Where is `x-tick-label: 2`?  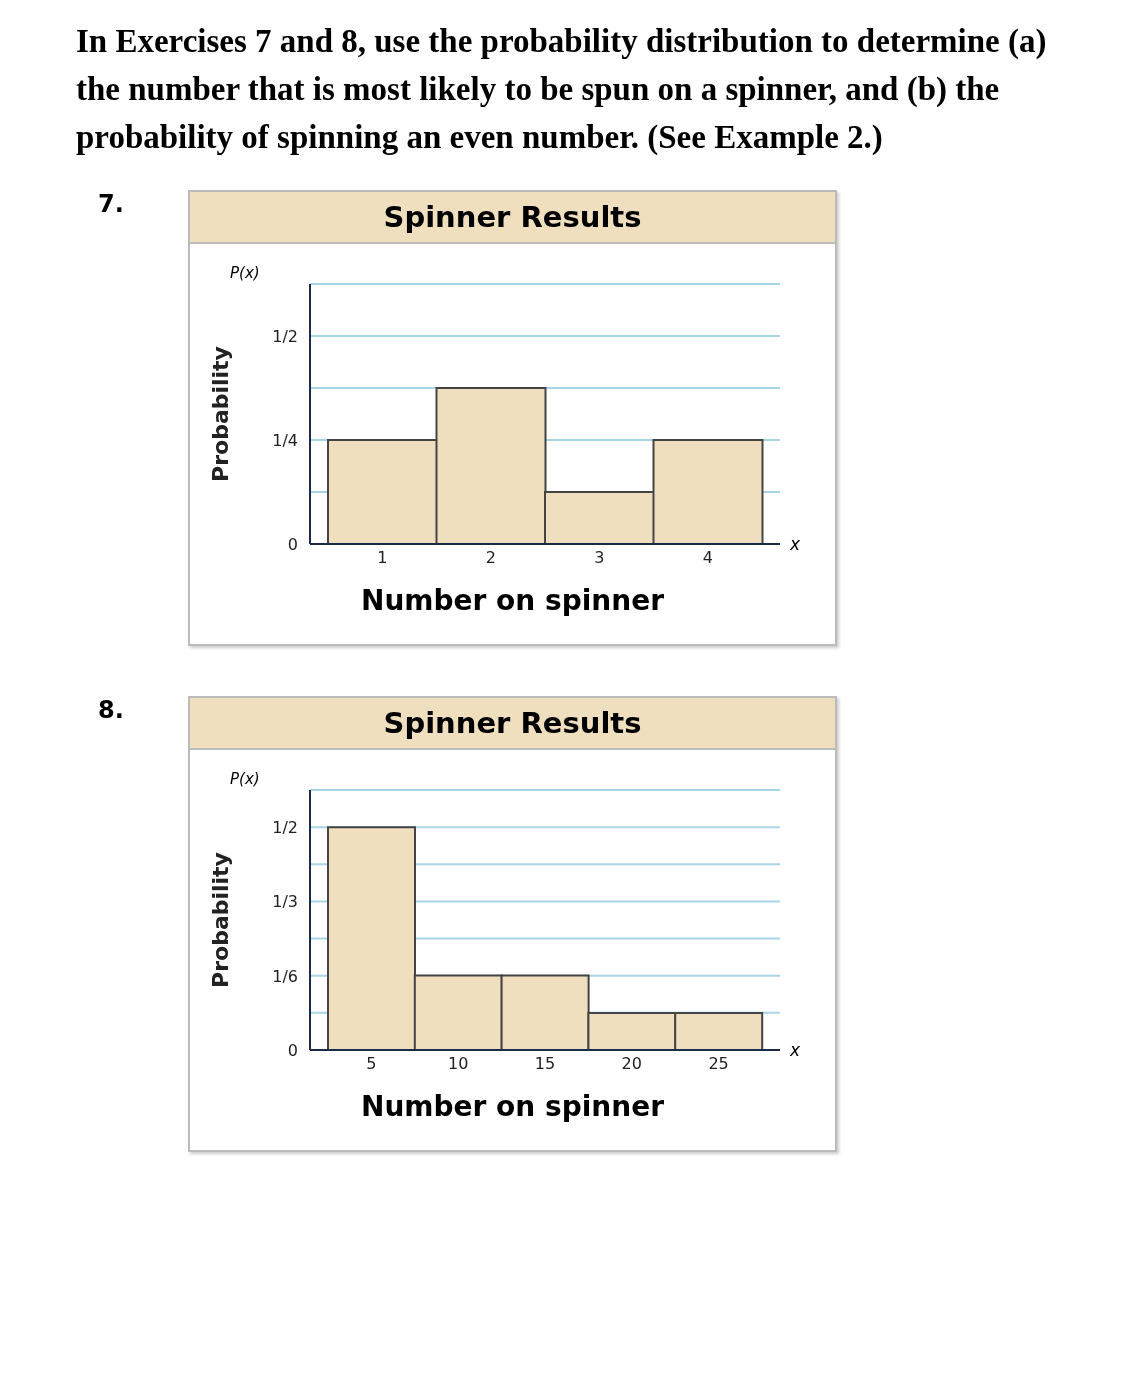 x-tick-label: 2 is located at coordinates (490, 557).